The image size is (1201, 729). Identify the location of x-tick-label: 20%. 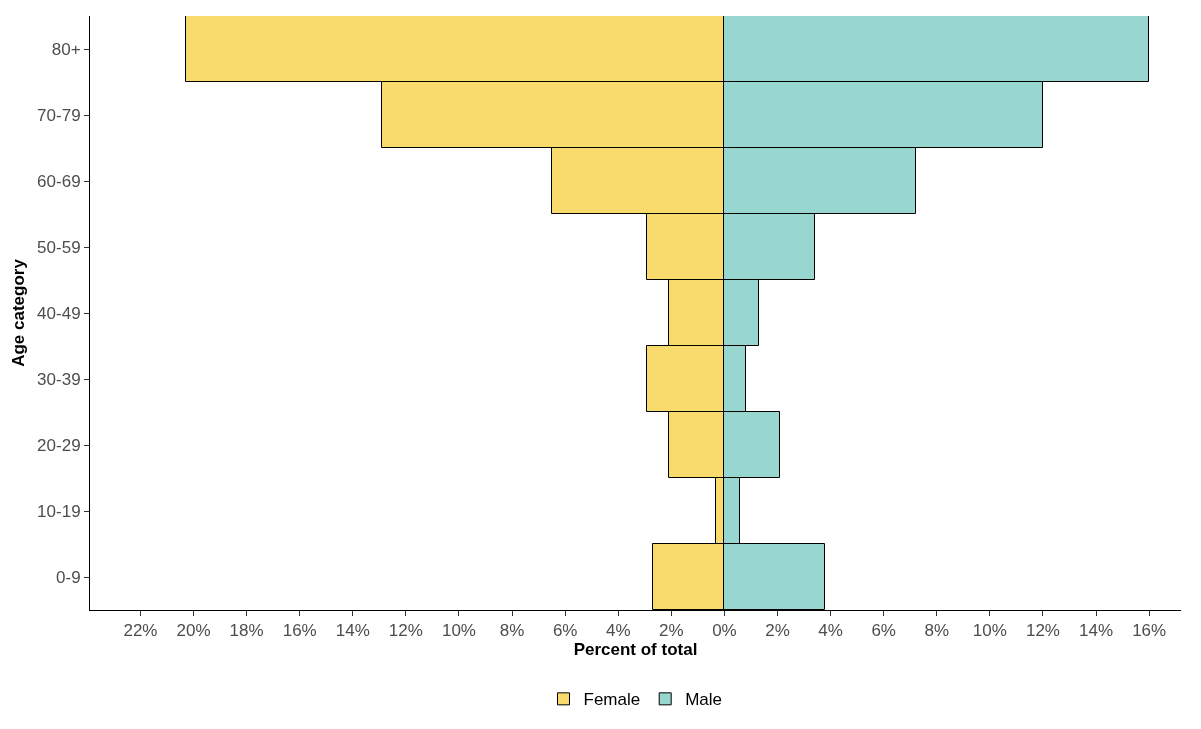
(193, 631).